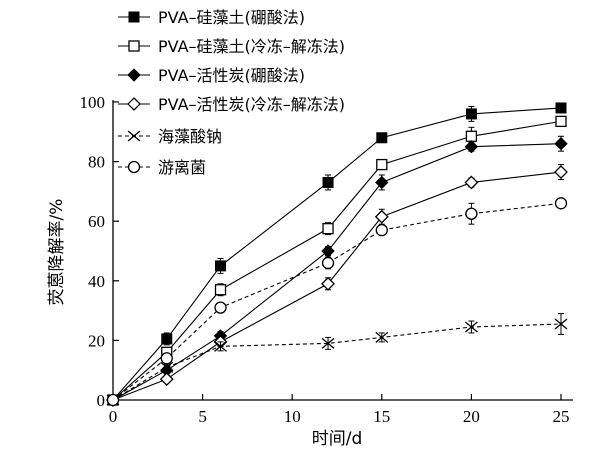 This screenshot has height=461, width=611. I want to click on legend-item: 游离菌, so click(162, 167).